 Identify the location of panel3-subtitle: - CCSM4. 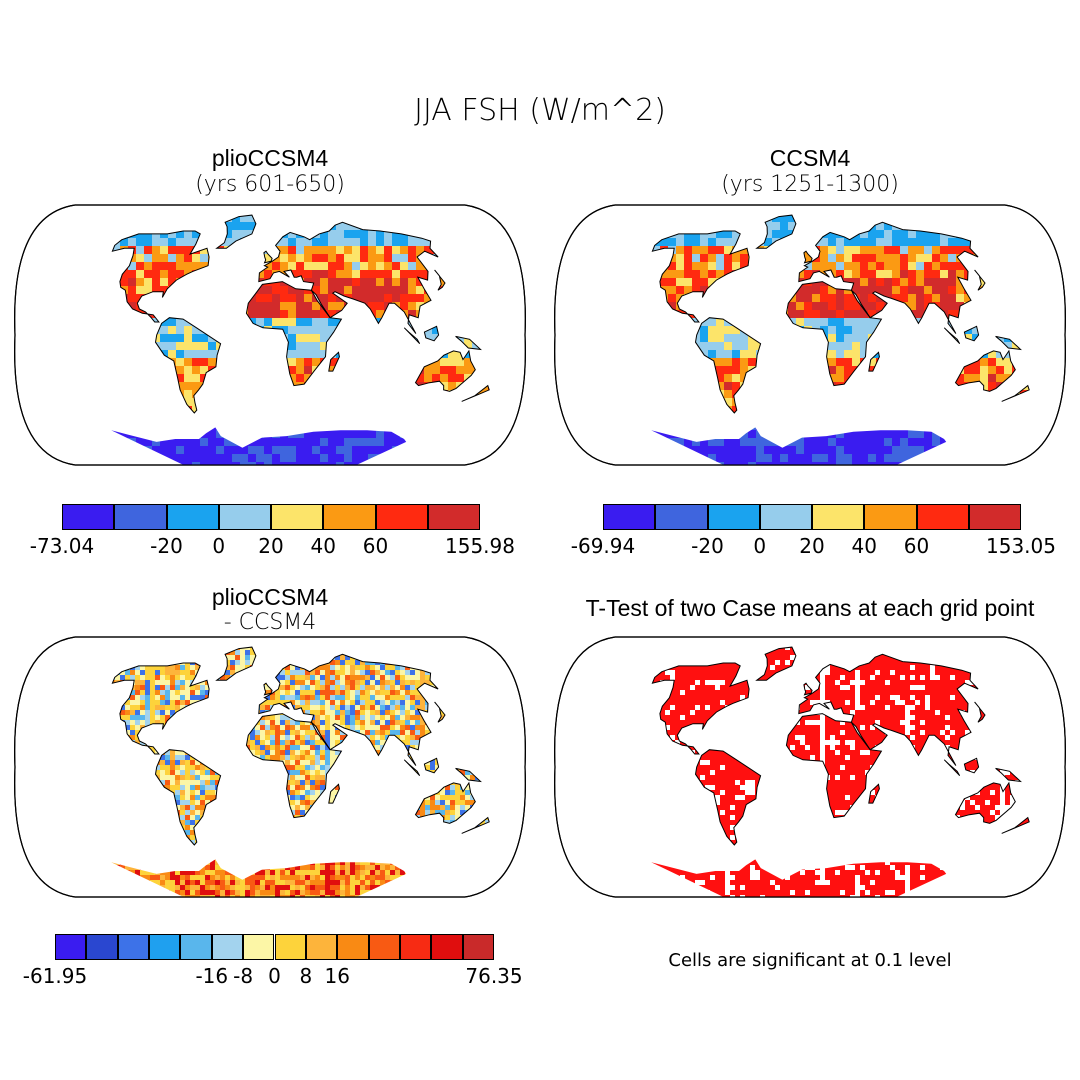
(270, 622).